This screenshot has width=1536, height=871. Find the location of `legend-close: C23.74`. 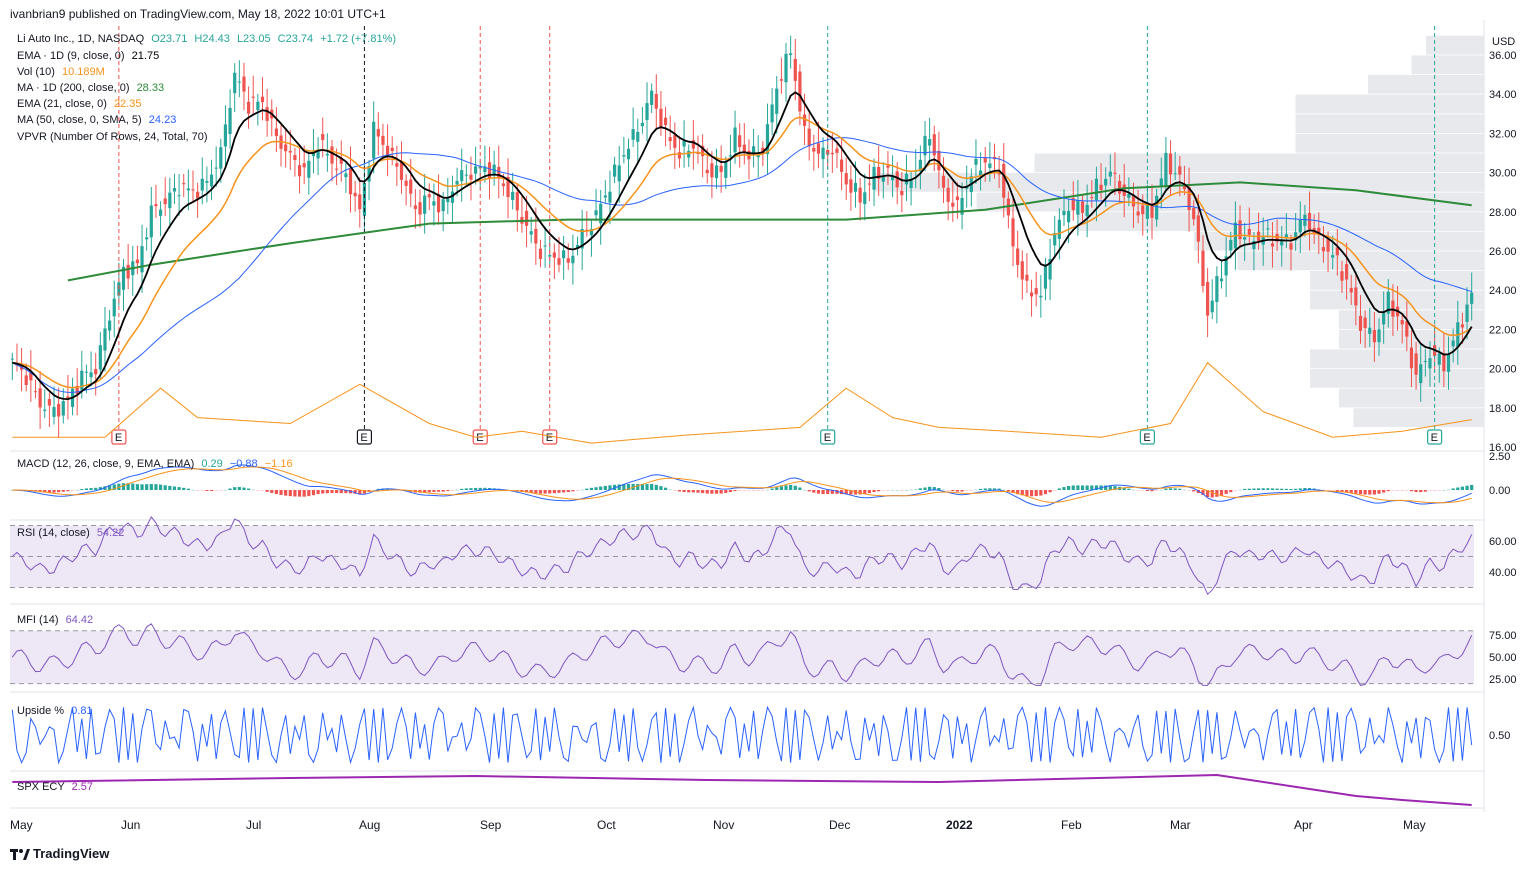

legend-close: C23.74 is located at coordinates (295, 39).